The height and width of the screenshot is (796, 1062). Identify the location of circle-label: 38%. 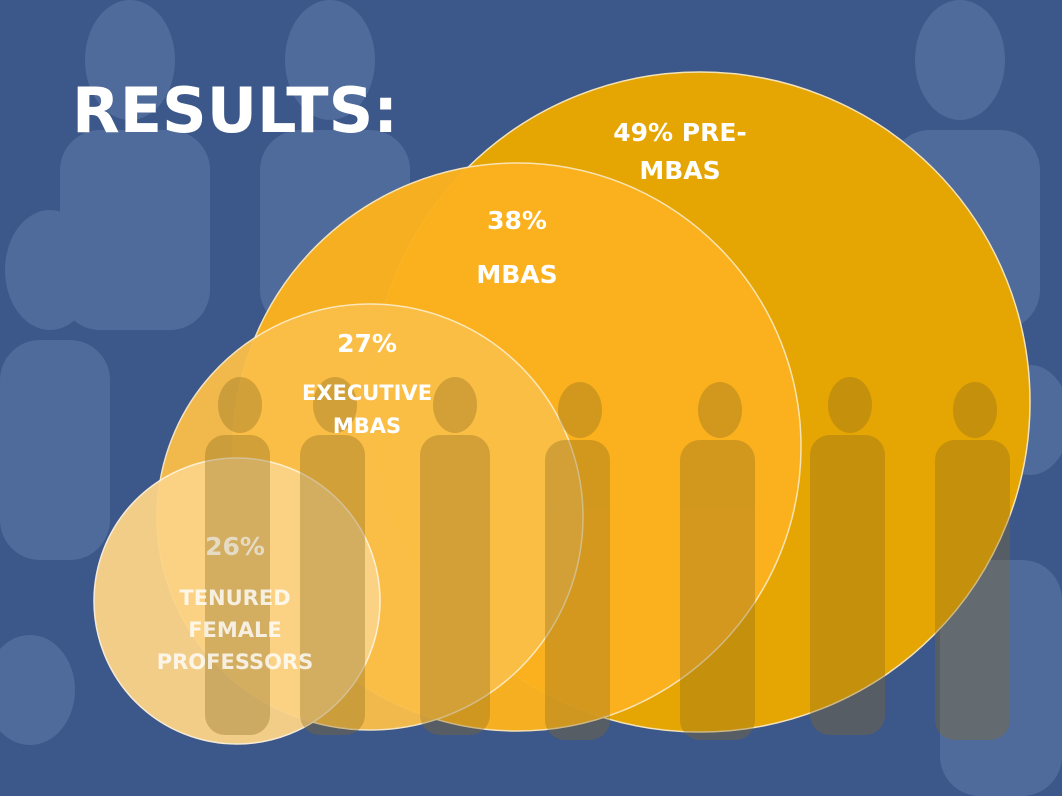
(517, 220).